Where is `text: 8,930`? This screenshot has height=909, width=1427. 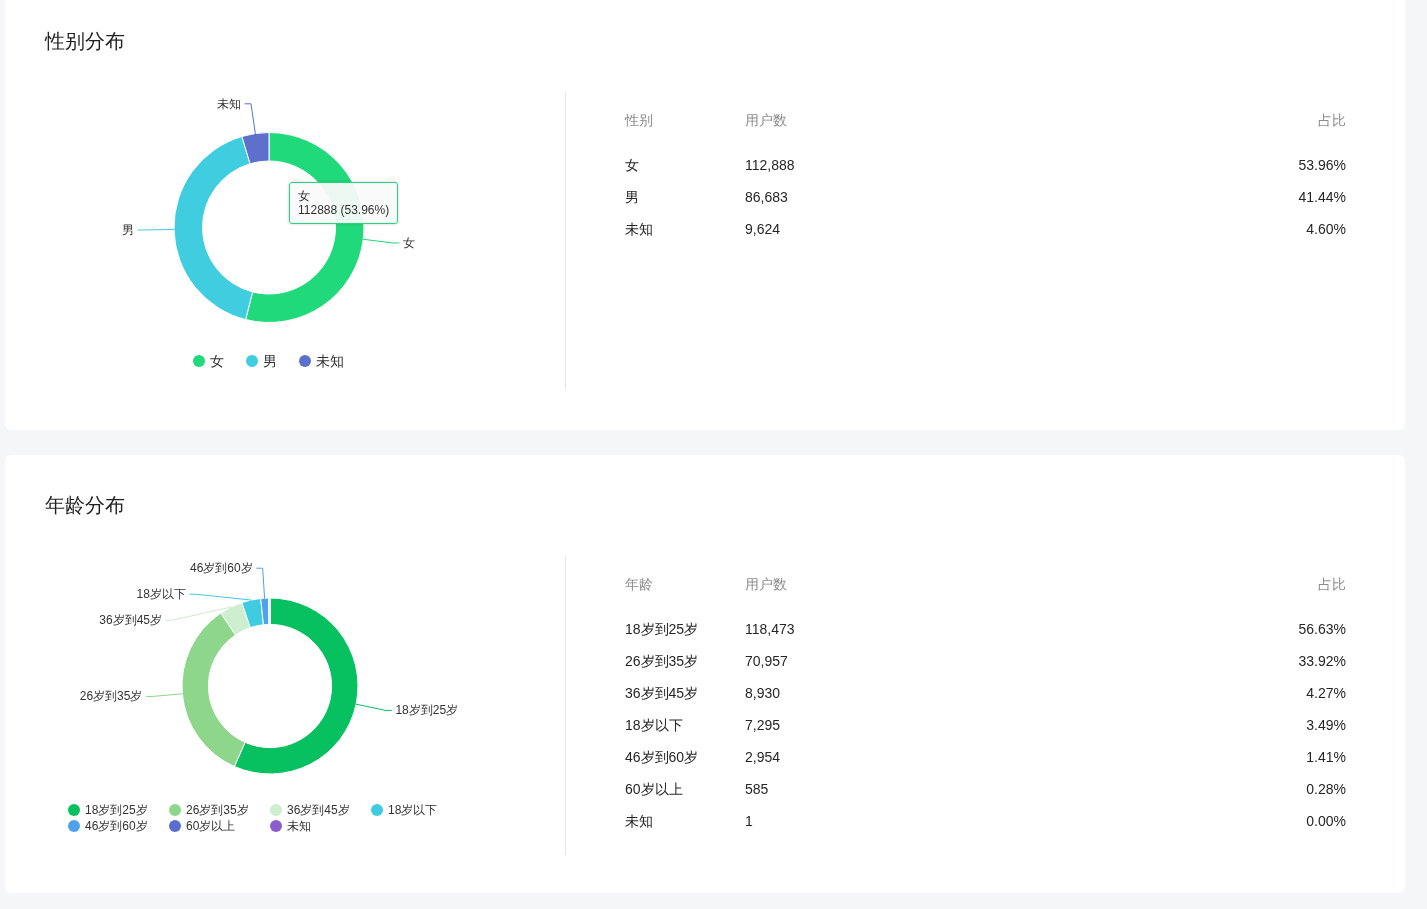
text: 8,930 is located at coordinates (763, 693).